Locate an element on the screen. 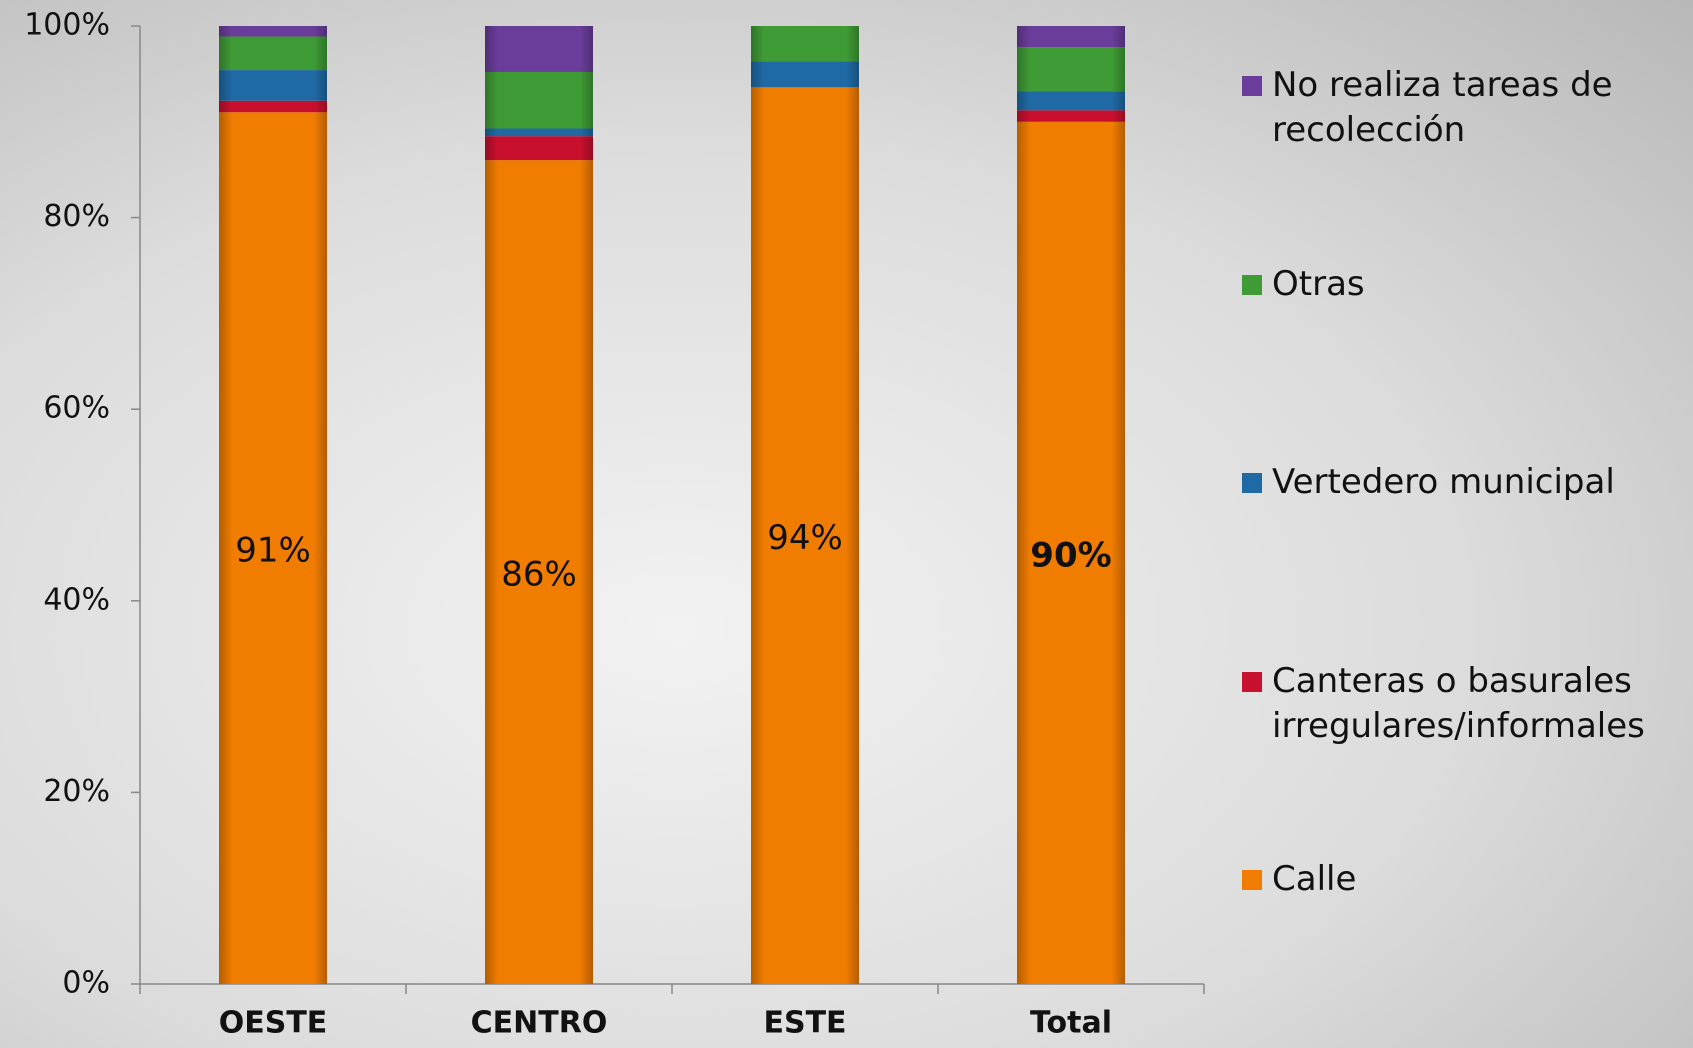 Image resolution: width=1693 pixels, height=1048 pixels. legend-entry: Vertedero municipal is located at coordinates (1462, 482).